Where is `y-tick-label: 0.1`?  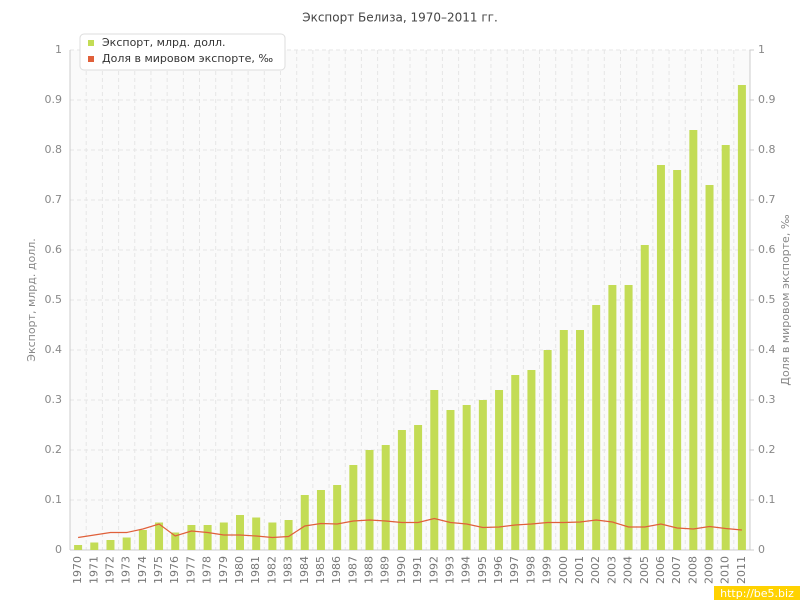 y-tick-label: 0.1 is located at coordinates (54, 499).